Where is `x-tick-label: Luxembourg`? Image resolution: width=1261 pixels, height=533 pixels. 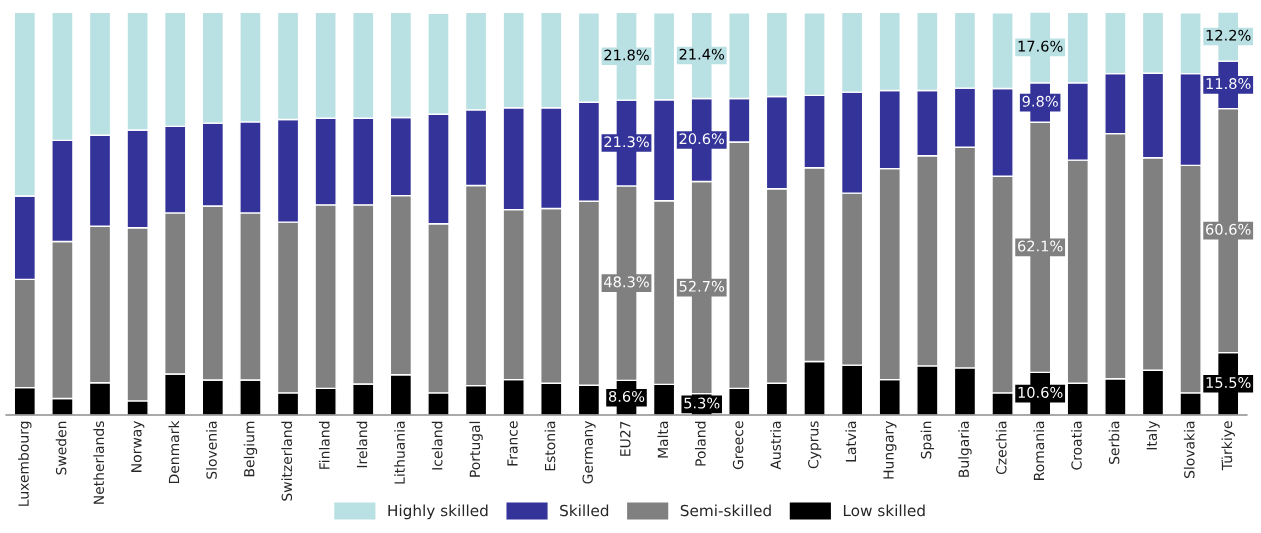 x-tick-label: Luxembourg is located at coordinates (25, 463).